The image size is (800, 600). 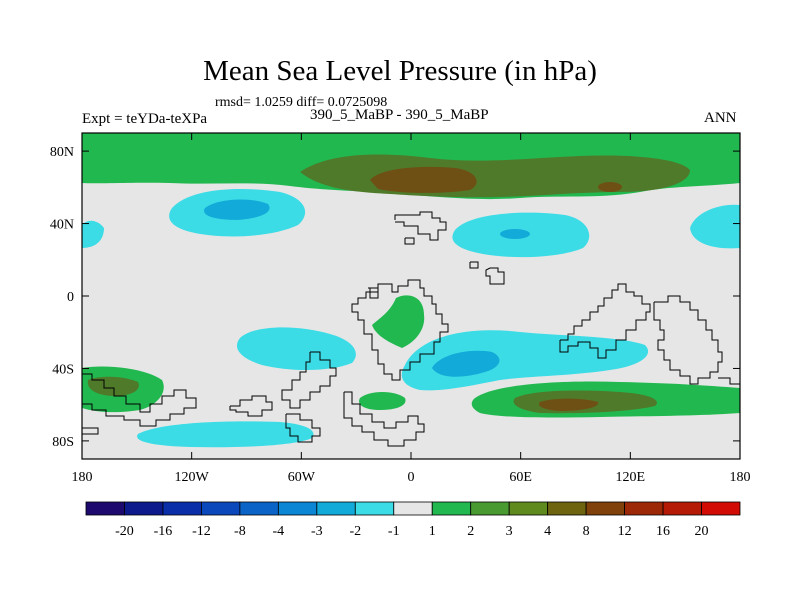 I want to click on page-title: Mean Sea Level Pressure (in hPa), so click(x=400, y=71).